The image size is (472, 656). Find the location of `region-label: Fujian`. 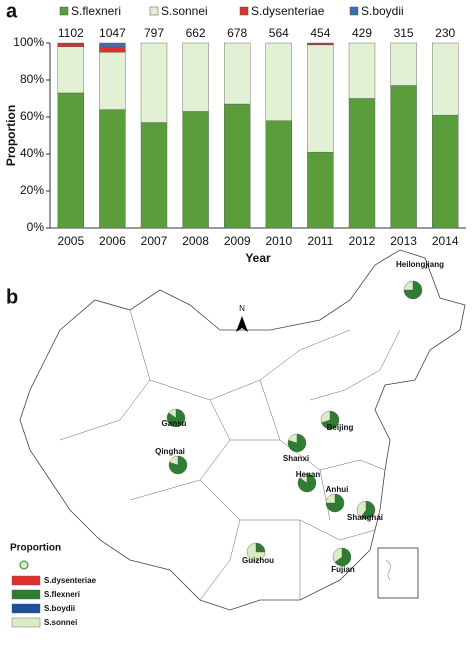

region-label: Fujian is located at coordinates (343, 569).